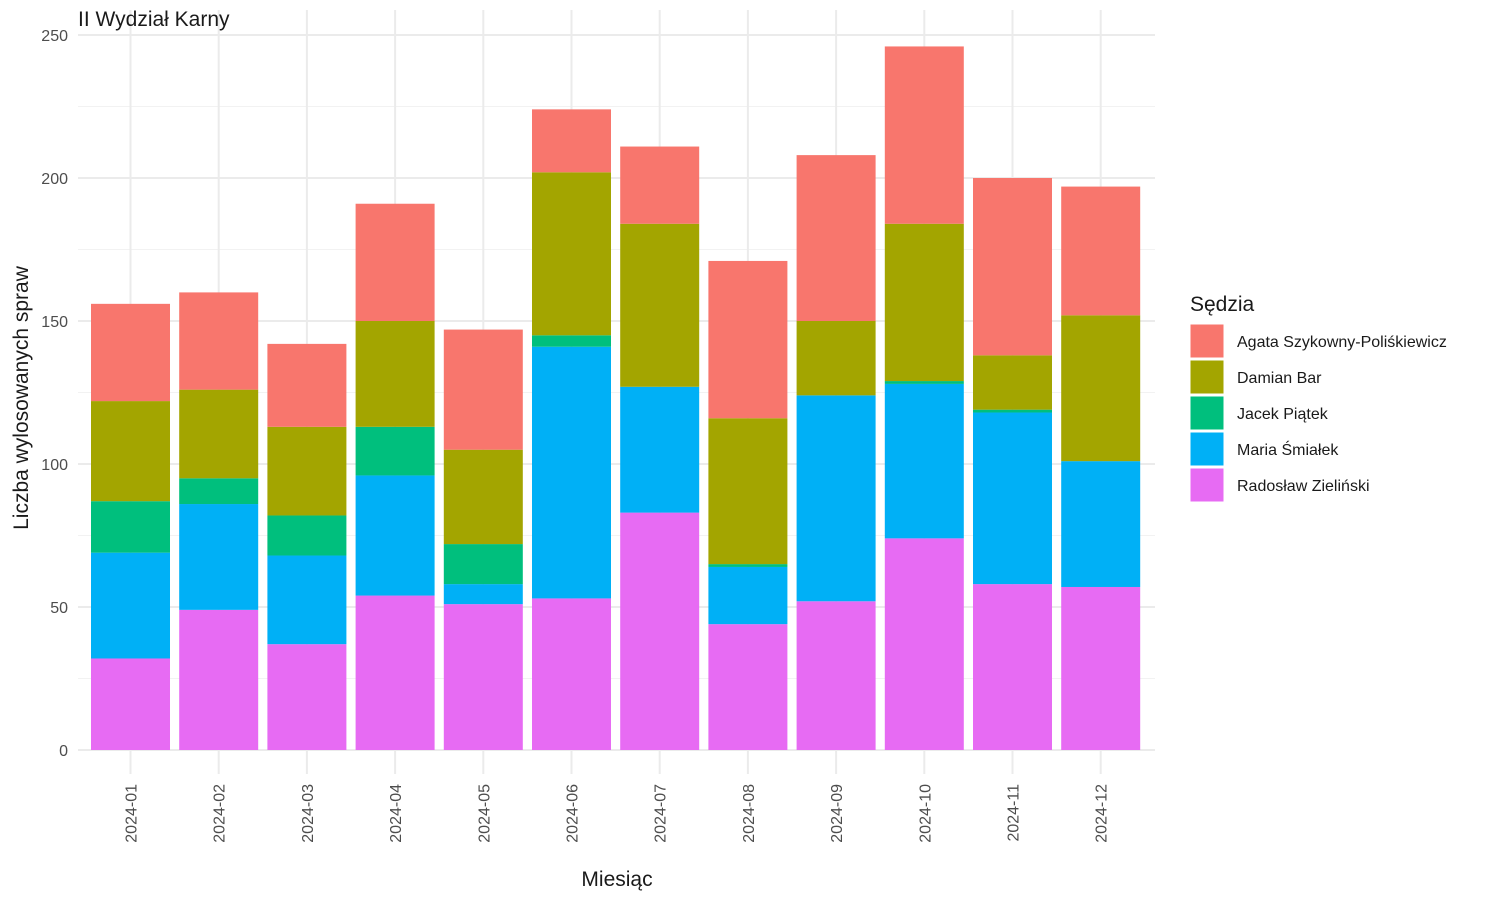 The image size is (1500, 900). What do you see at coordinates (308, 813) in the screenshot?
I see `x-tick-label: 2024-03` at bounding box center [308, 813].